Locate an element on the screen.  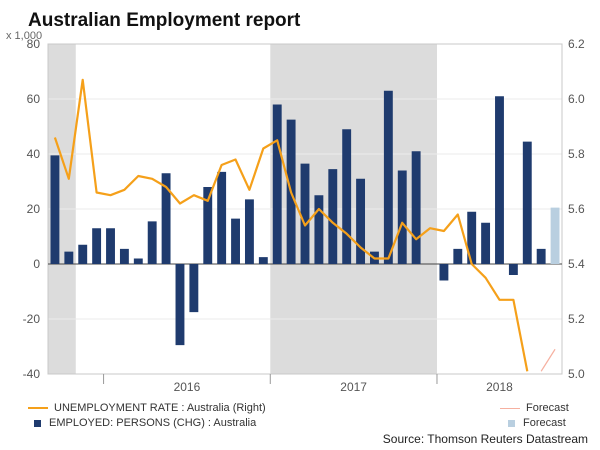
bar-May-2018 is located at coordinates (499, 180).